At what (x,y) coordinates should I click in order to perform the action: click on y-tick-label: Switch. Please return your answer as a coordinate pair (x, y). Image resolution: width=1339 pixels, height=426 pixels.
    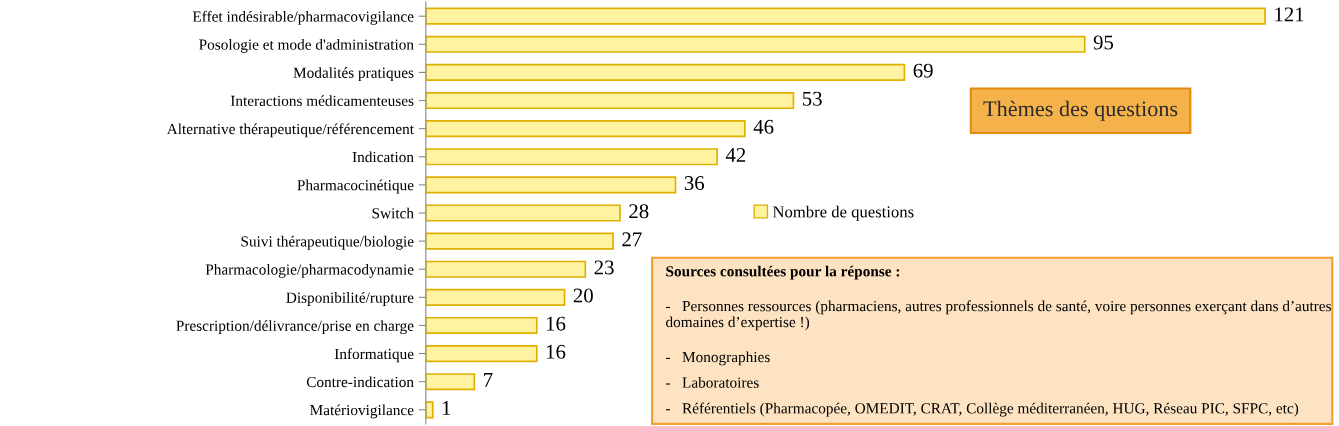
    Looking at the image, I should click on (393, 213).